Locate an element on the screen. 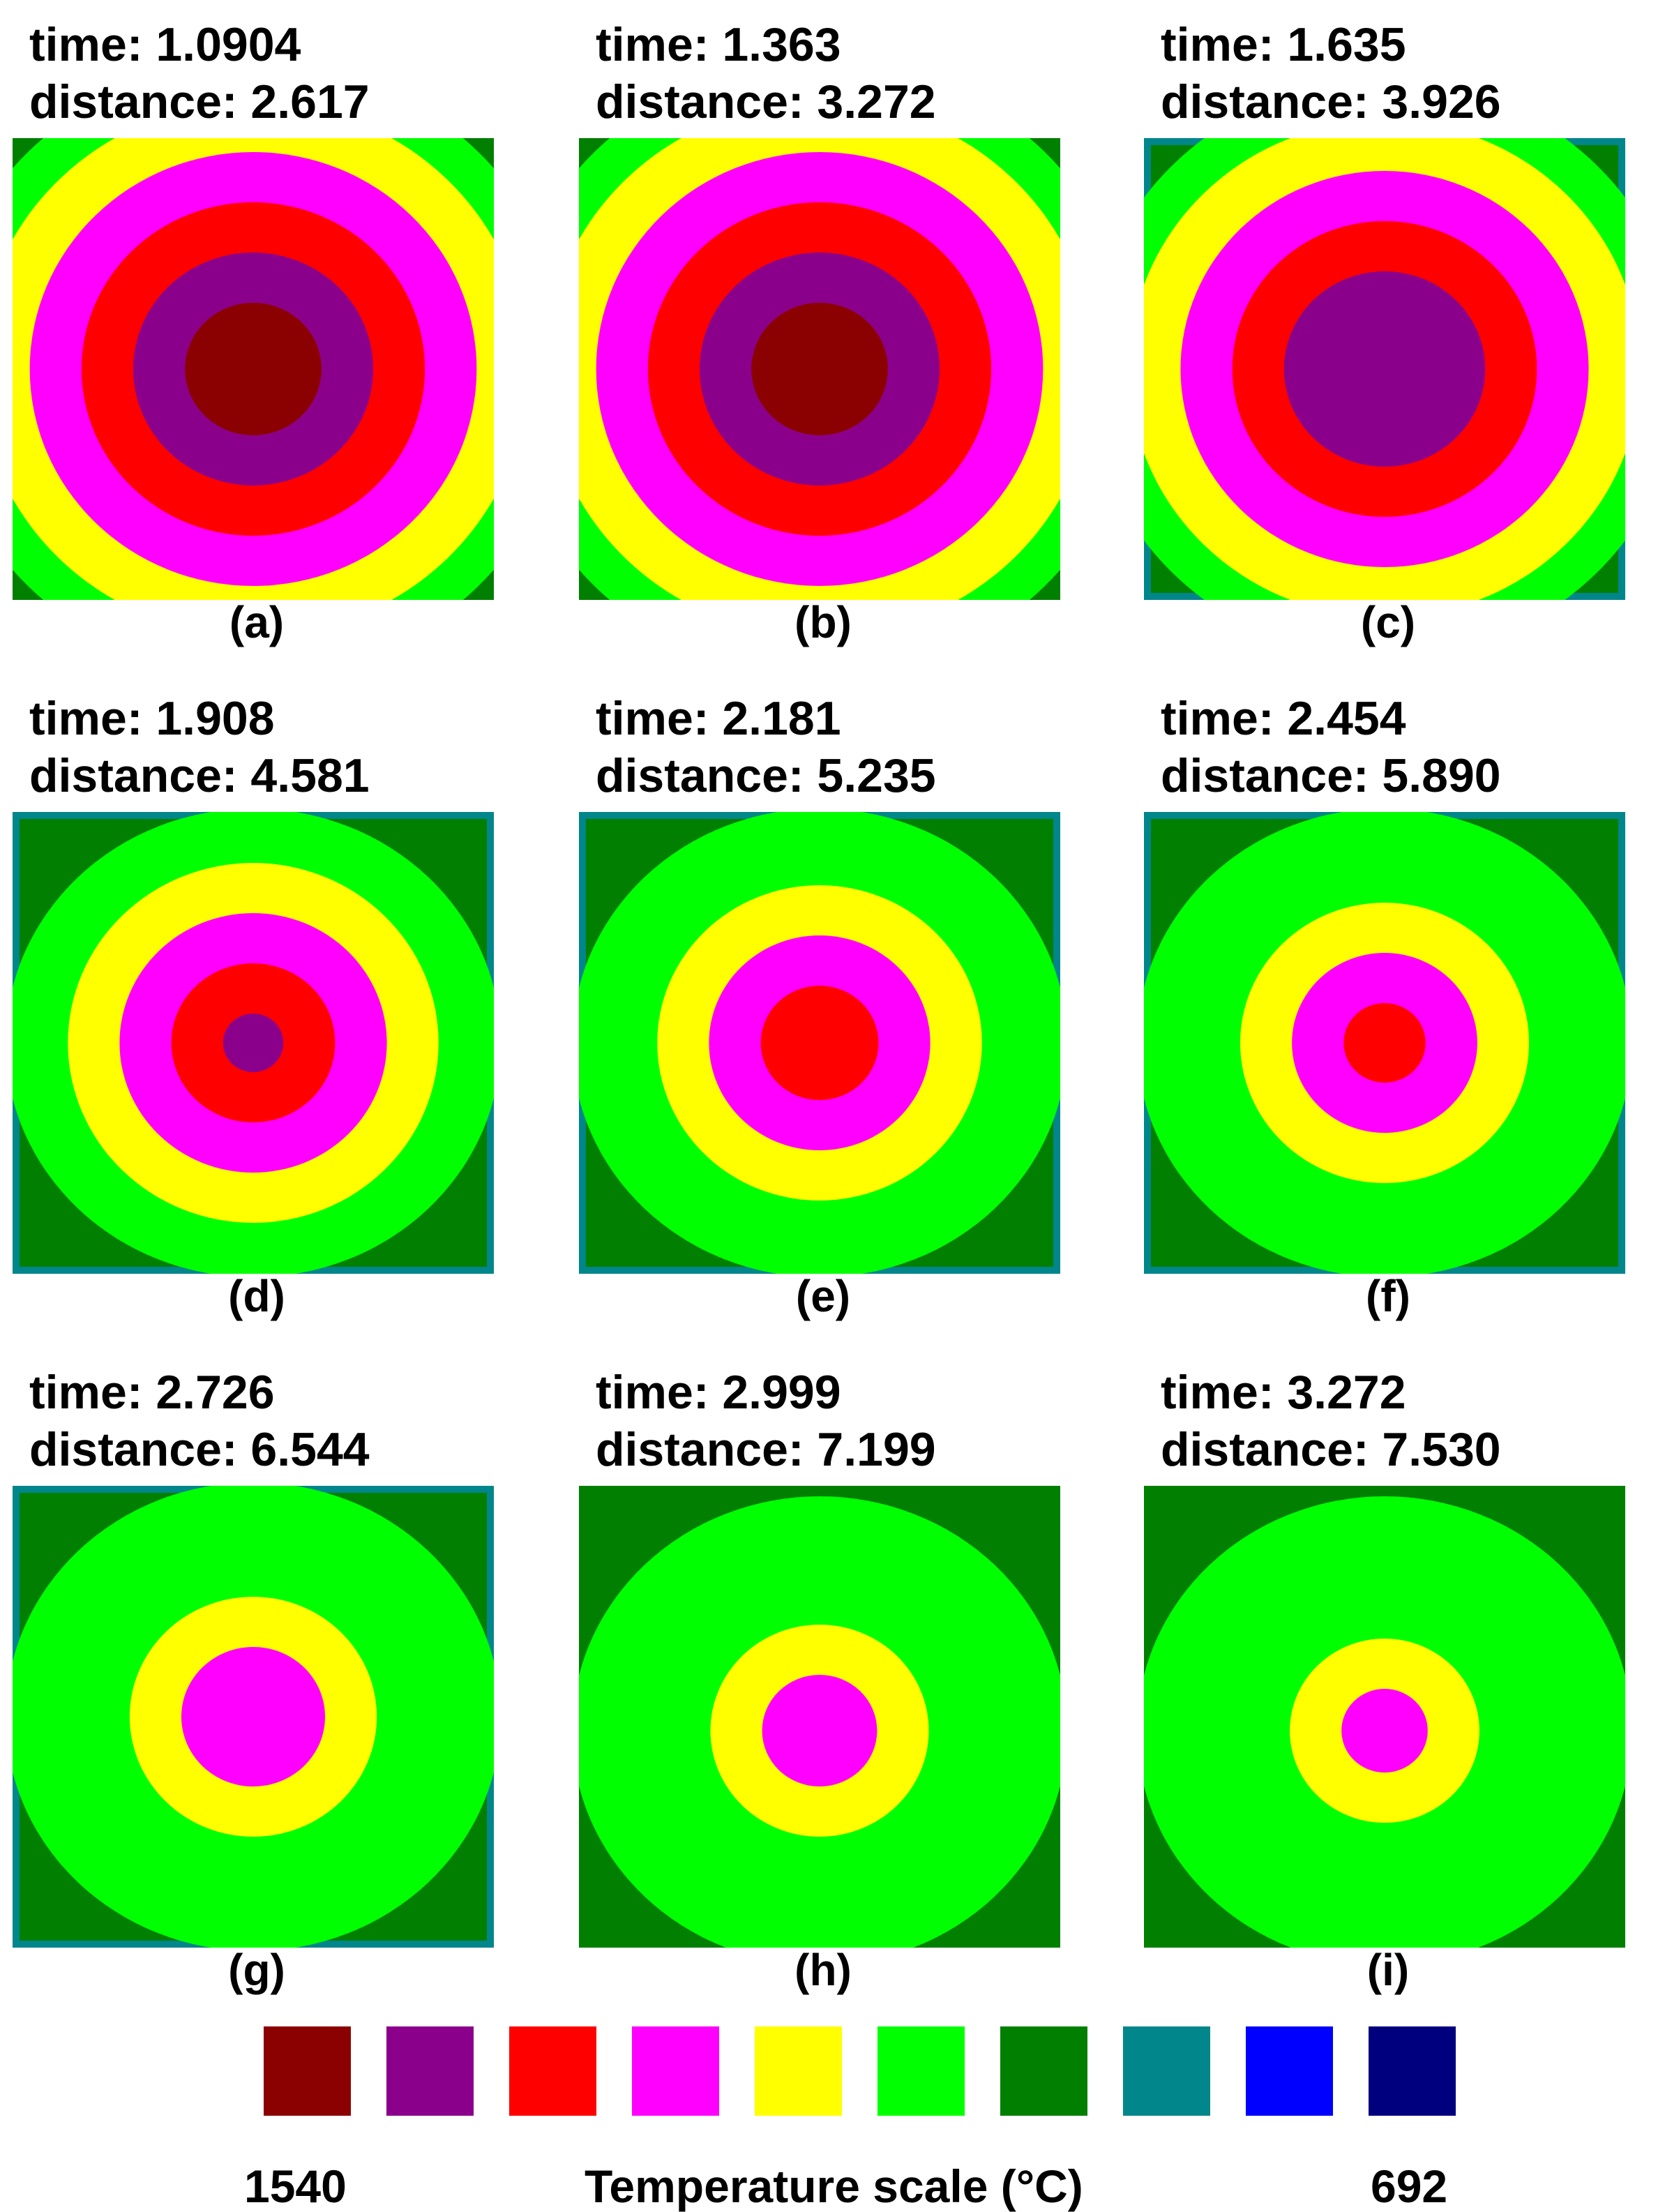 This screenshot has height=2212, width=1665. contour-panel: time: 1.0904 distance: 2.617 (a) is located at coordinates (257, 332).